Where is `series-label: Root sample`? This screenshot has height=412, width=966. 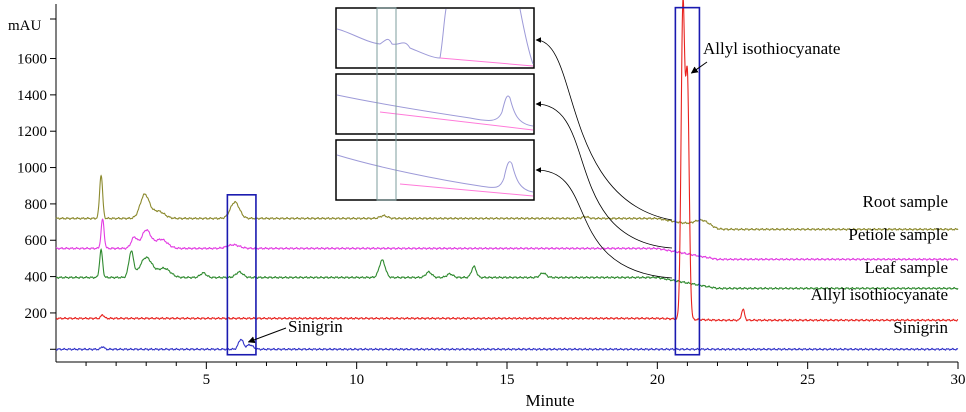 series-label: Root sample is located at coordinates (905, 201).